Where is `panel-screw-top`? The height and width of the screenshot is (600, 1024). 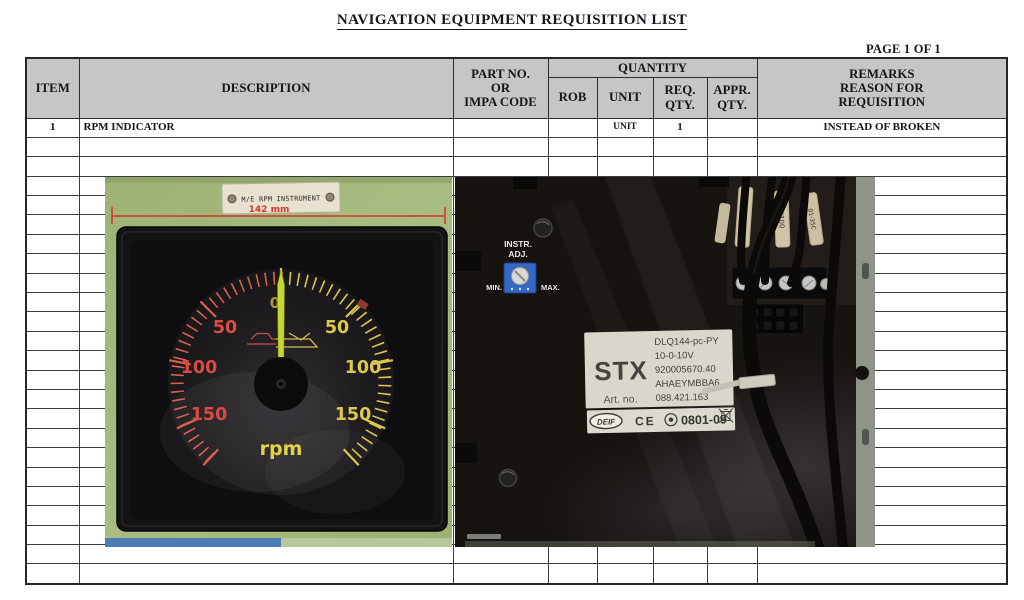
panel-screw-top is located at coordinates (543, 228).